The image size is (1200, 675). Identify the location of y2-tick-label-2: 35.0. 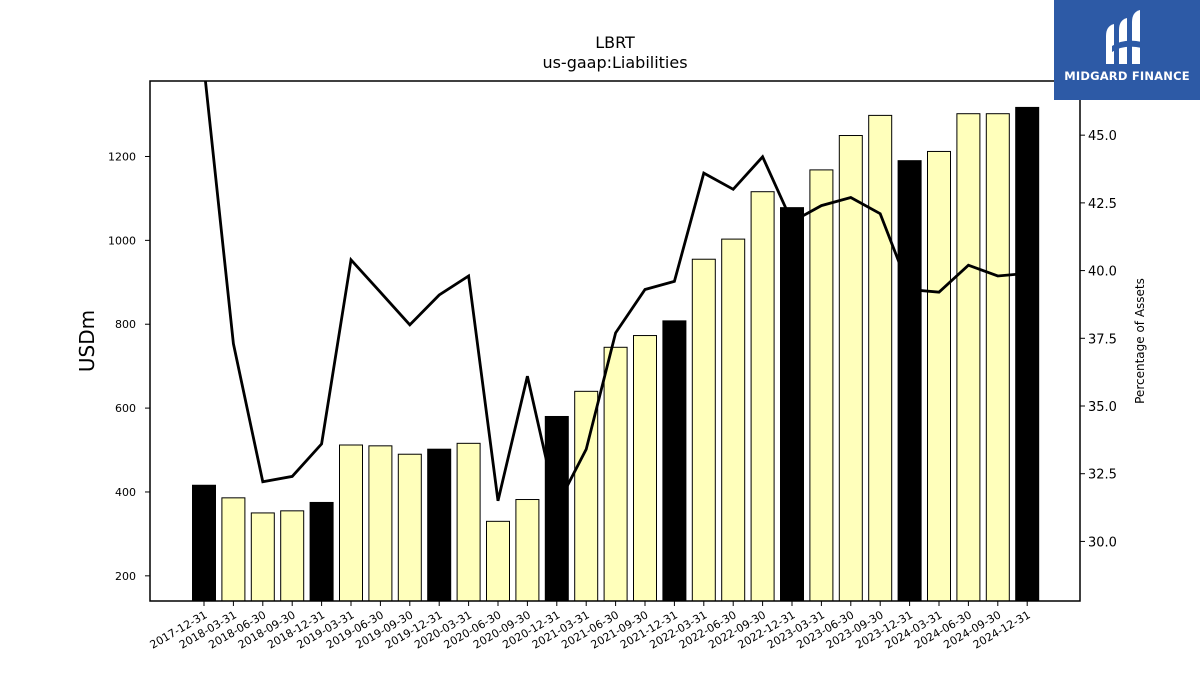
(1102, 407).